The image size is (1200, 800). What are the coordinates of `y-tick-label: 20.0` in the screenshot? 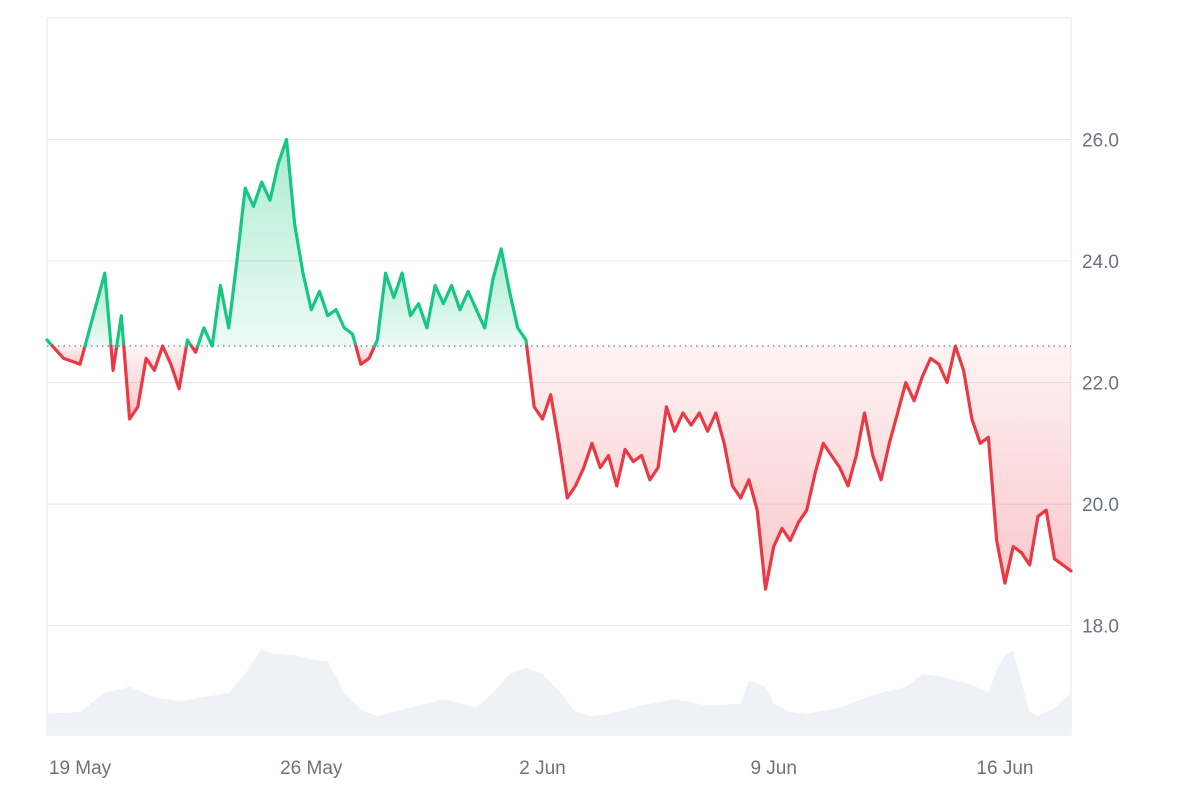 It's located at (1100, 505).